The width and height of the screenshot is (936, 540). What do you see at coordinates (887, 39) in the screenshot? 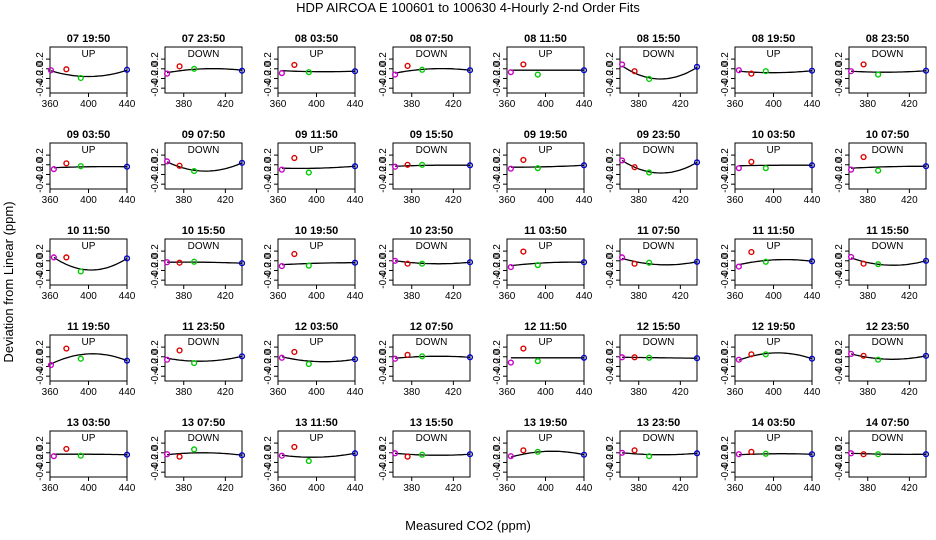
I see `panel-title: 08 23:50` at bounding box center [887, 39].